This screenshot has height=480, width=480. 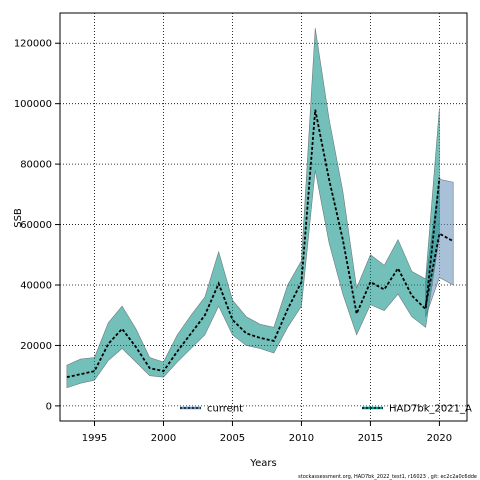 I want to click on y-tick-label: 100000, so click(x=33, y=104).